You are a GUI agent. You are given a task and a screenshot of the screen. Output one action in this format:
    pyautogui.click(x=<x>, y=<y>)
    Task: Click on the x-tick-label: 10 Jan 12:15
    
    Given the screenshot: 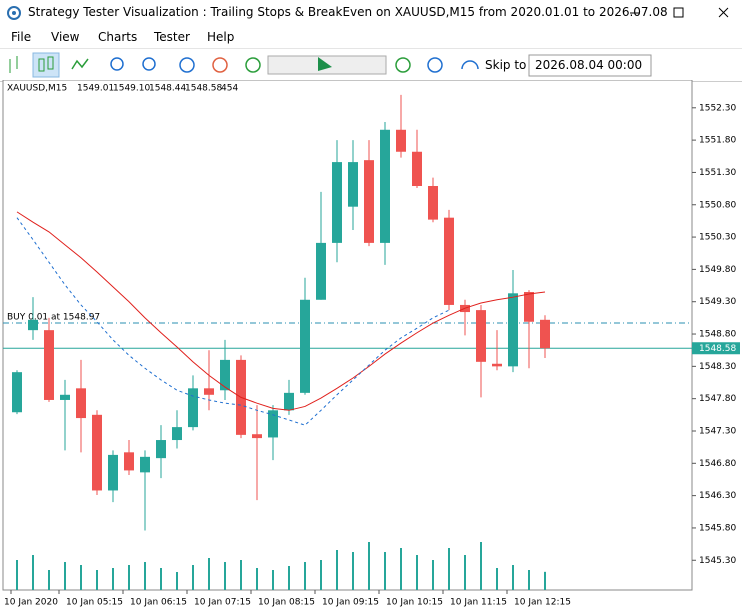 What is the action you would take?
    pyautogui.click(x=542, y=603)
    